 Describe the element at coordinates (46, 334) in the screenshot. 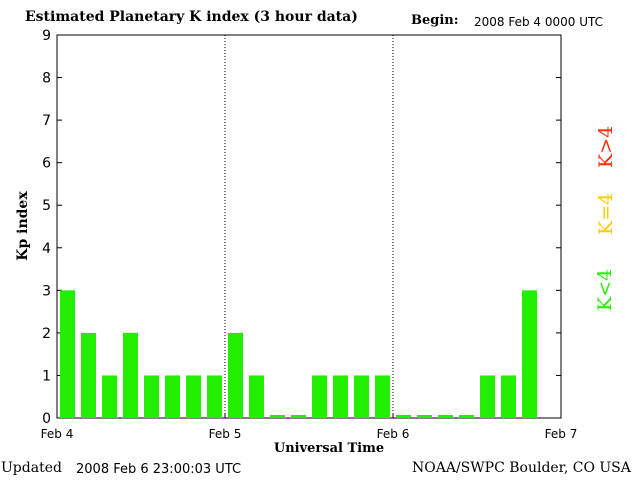

I see `y-tick-label: 2` at that location.